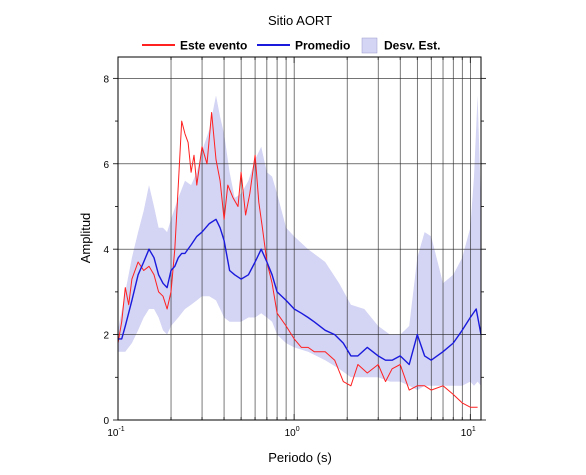 This screenshot has height=475, width=586. I want to click on y-tick-label: 2, so click(106, 336).